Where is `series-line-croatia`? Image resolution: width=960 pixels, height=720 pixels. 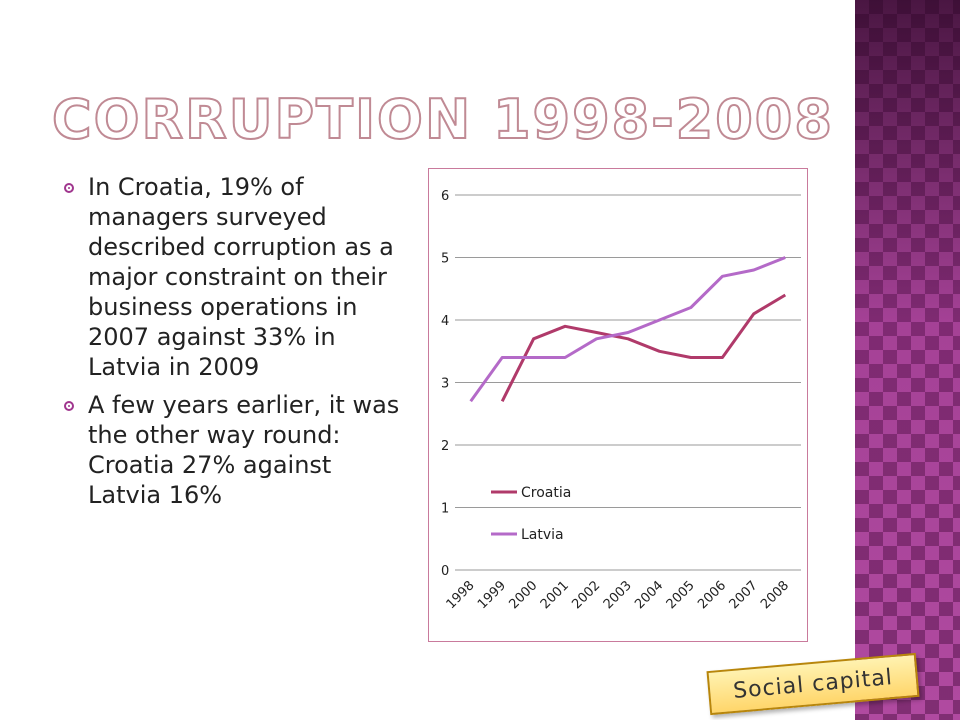 series-line-croatia is located at coordinates (643, 347).